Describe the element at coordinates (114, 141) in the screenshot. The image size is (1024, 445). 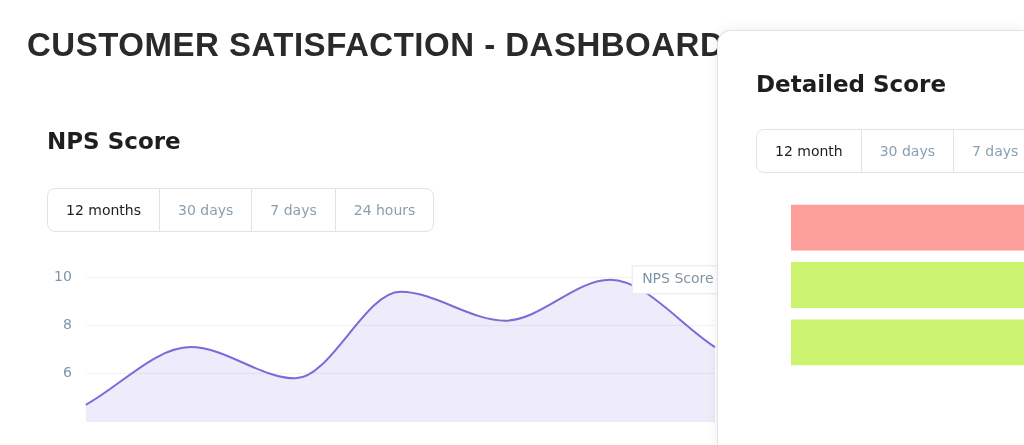
I see `chart-subtitle: NPS Score` at that location.